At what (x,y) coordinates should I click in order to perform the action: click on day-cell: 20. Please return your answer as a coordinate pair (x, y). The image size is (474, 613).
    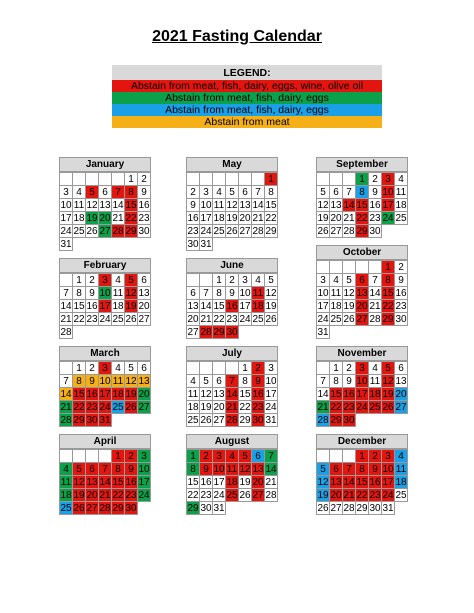
    Looking at the image, I should click on (219, 407).